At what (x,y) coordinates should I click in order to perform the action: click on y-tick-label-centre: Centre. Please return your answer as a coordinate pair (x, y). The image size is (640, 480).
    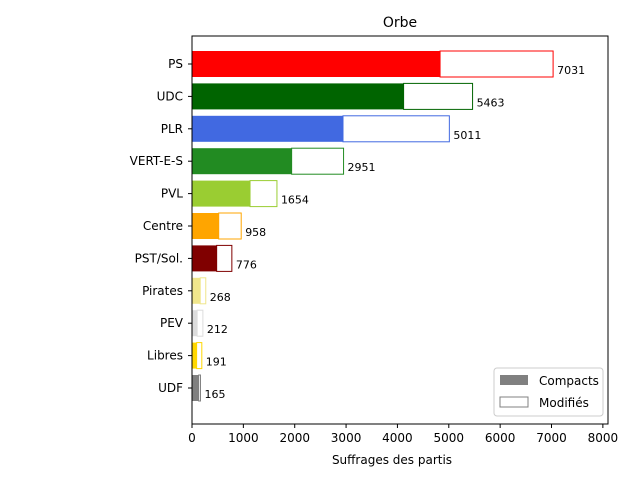
    Looking at the image, I should click on (163, 226).